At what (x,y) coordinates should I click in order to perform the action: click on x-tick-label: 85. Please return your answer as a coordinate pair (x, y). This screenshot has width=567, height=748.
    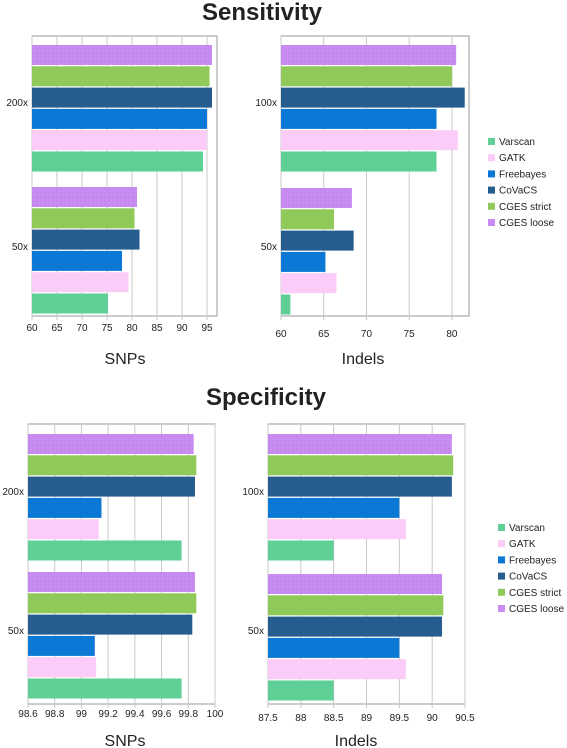
    Looking at the image, I should click on (157, 328).